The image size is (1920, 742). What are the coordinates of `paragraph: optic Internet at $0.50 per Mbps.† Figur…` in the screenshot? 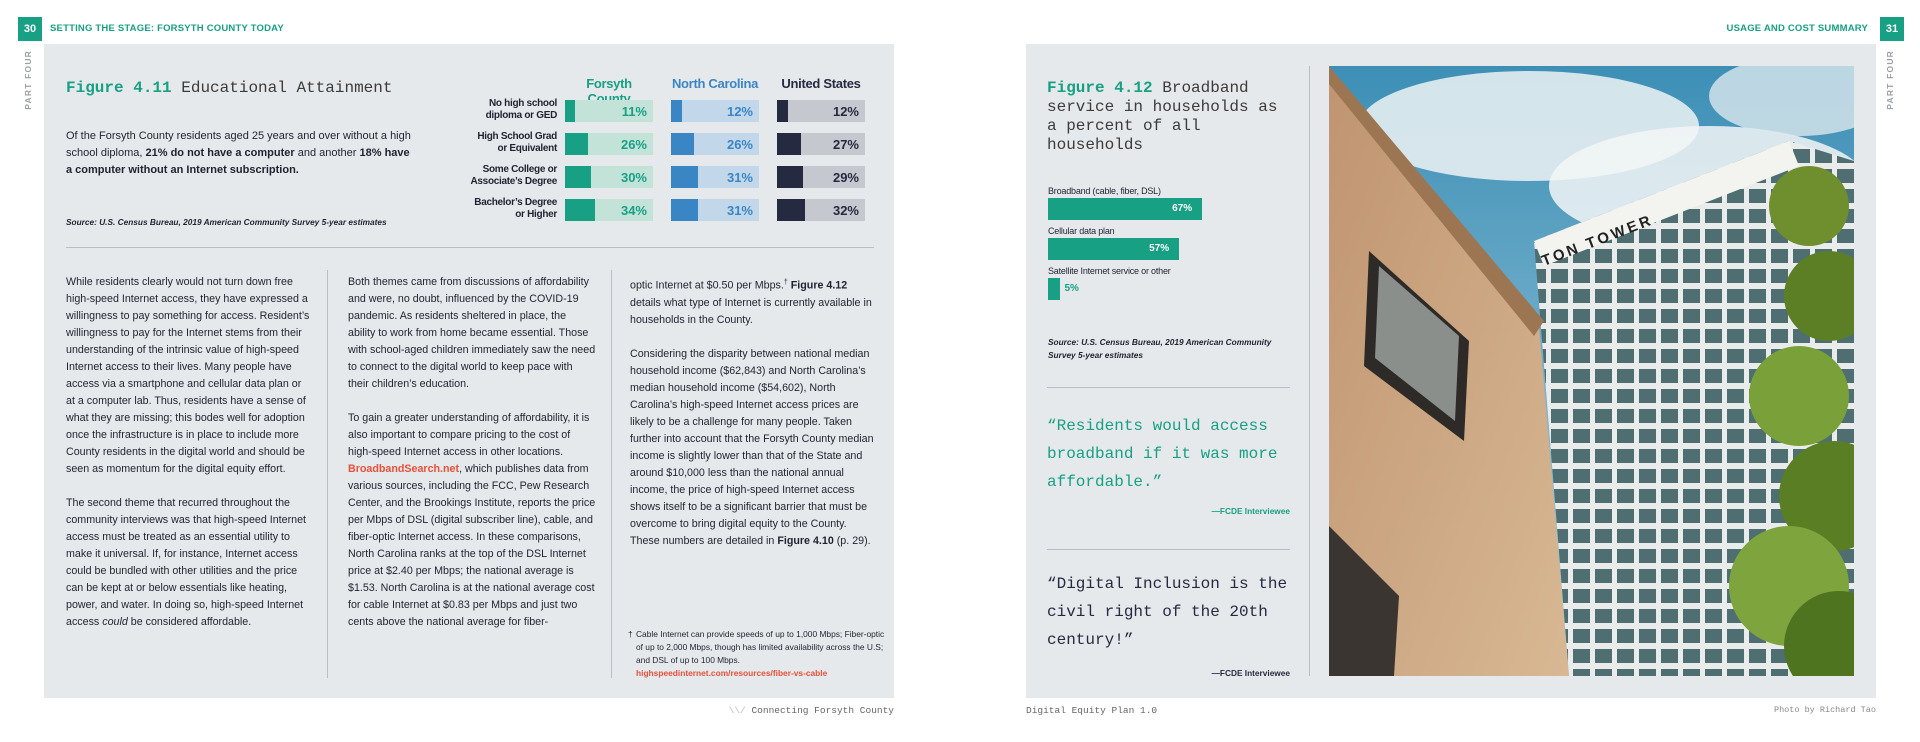 It's located at (753, 301).